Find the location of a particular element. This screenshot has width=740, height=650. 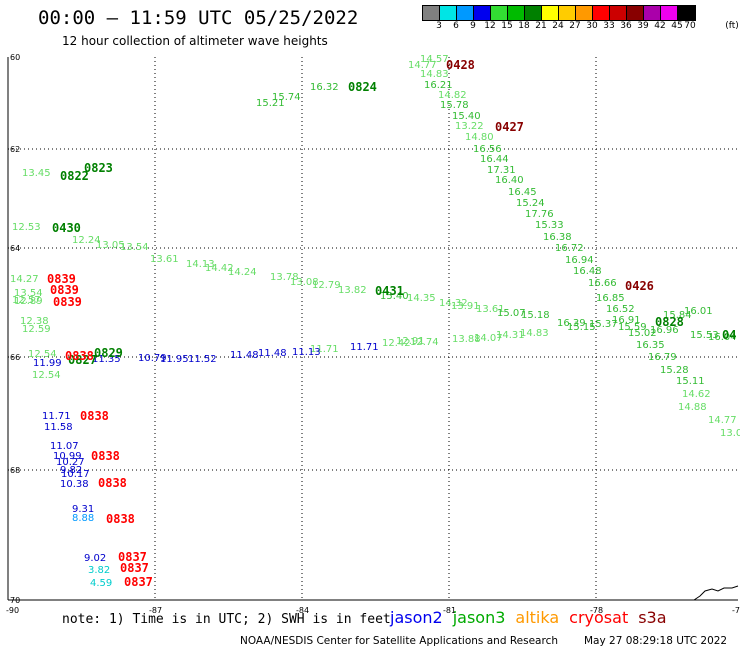

wave-height-value: 13.78 is located at coordinates (284, 277).